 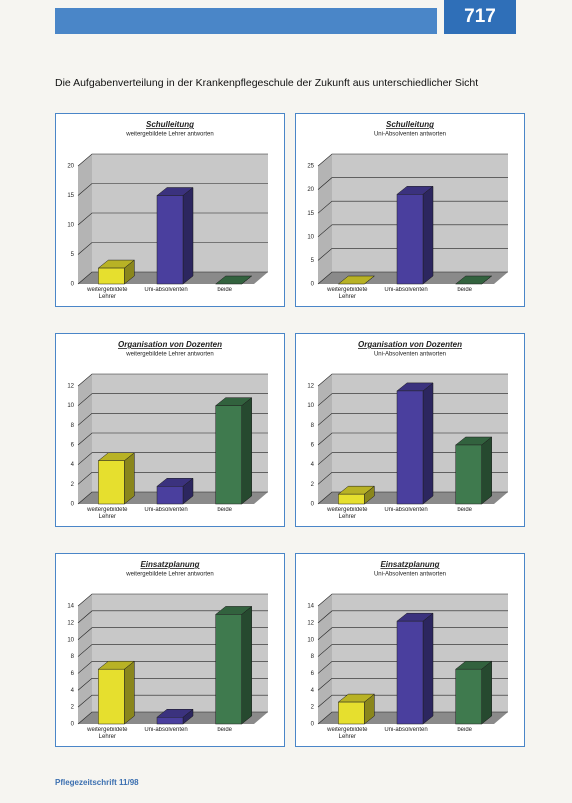 I want to click on x-tick-label-box: weitergebildete Lehrer, so click(x=347, y=733).